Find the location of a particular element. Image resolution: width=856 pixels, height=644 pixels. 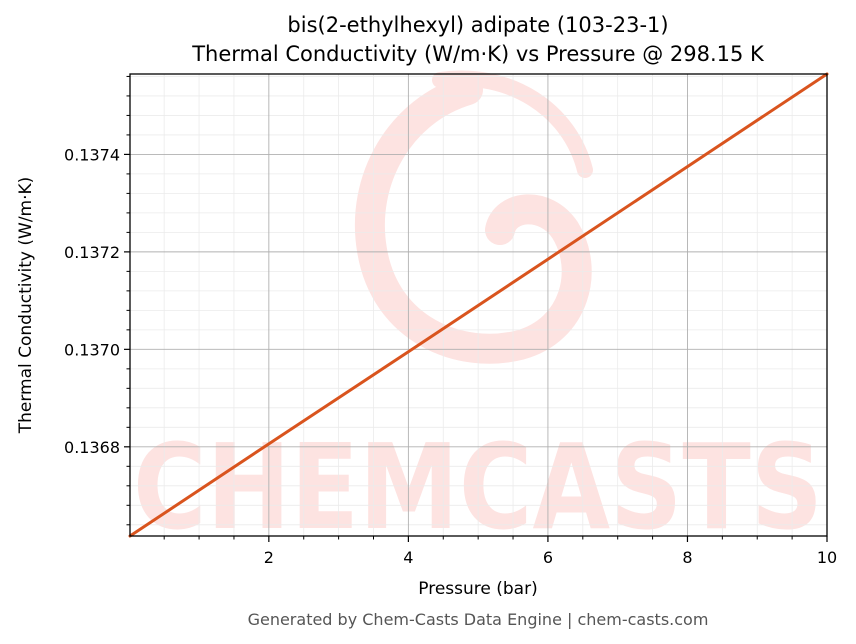

watermark-swirl-arc is located at coordinates (512, 124).